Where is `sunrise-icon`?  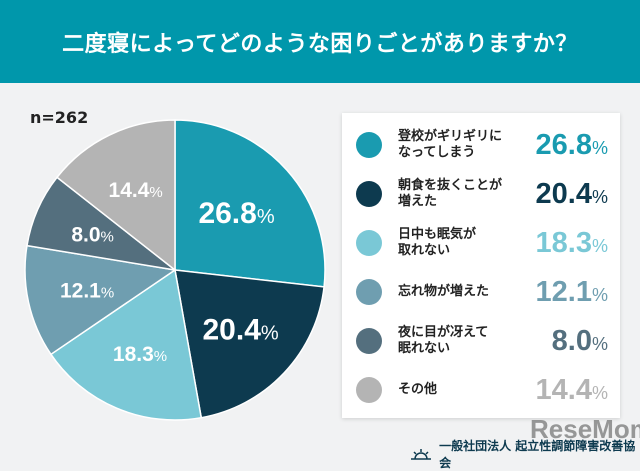 sunrise-icon is located at coordinates (421, 454).